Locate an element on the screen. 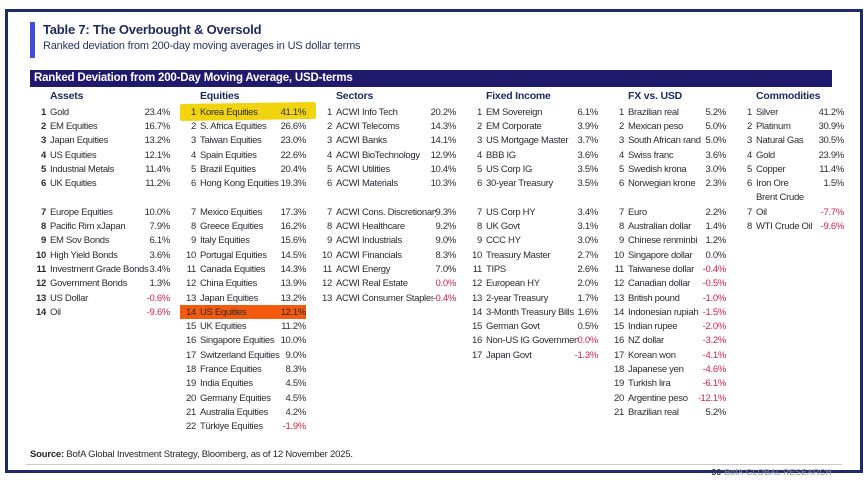 This screenshot has width=868, height=480. table-row: 13 2-year Treasury 1.7% is located at coordinates (532, 298).